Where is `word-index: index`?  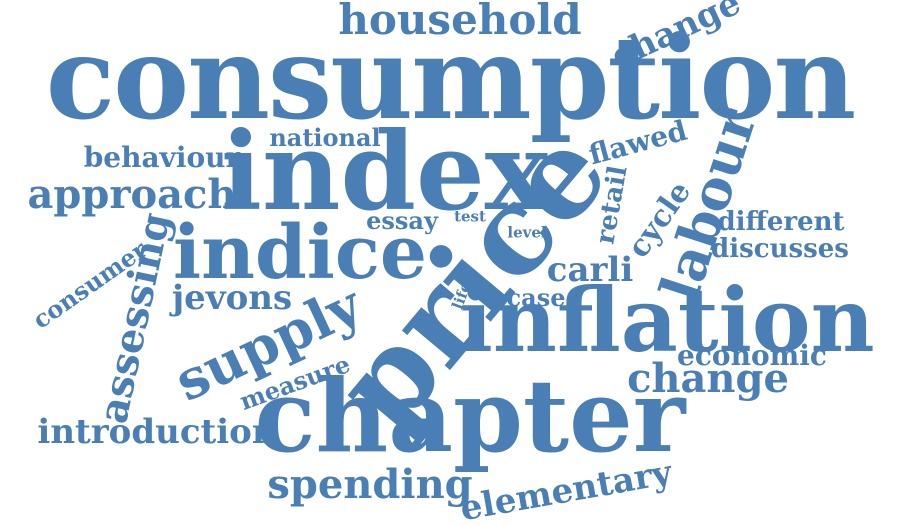
word-index: index is located at coordinates (385, 172).